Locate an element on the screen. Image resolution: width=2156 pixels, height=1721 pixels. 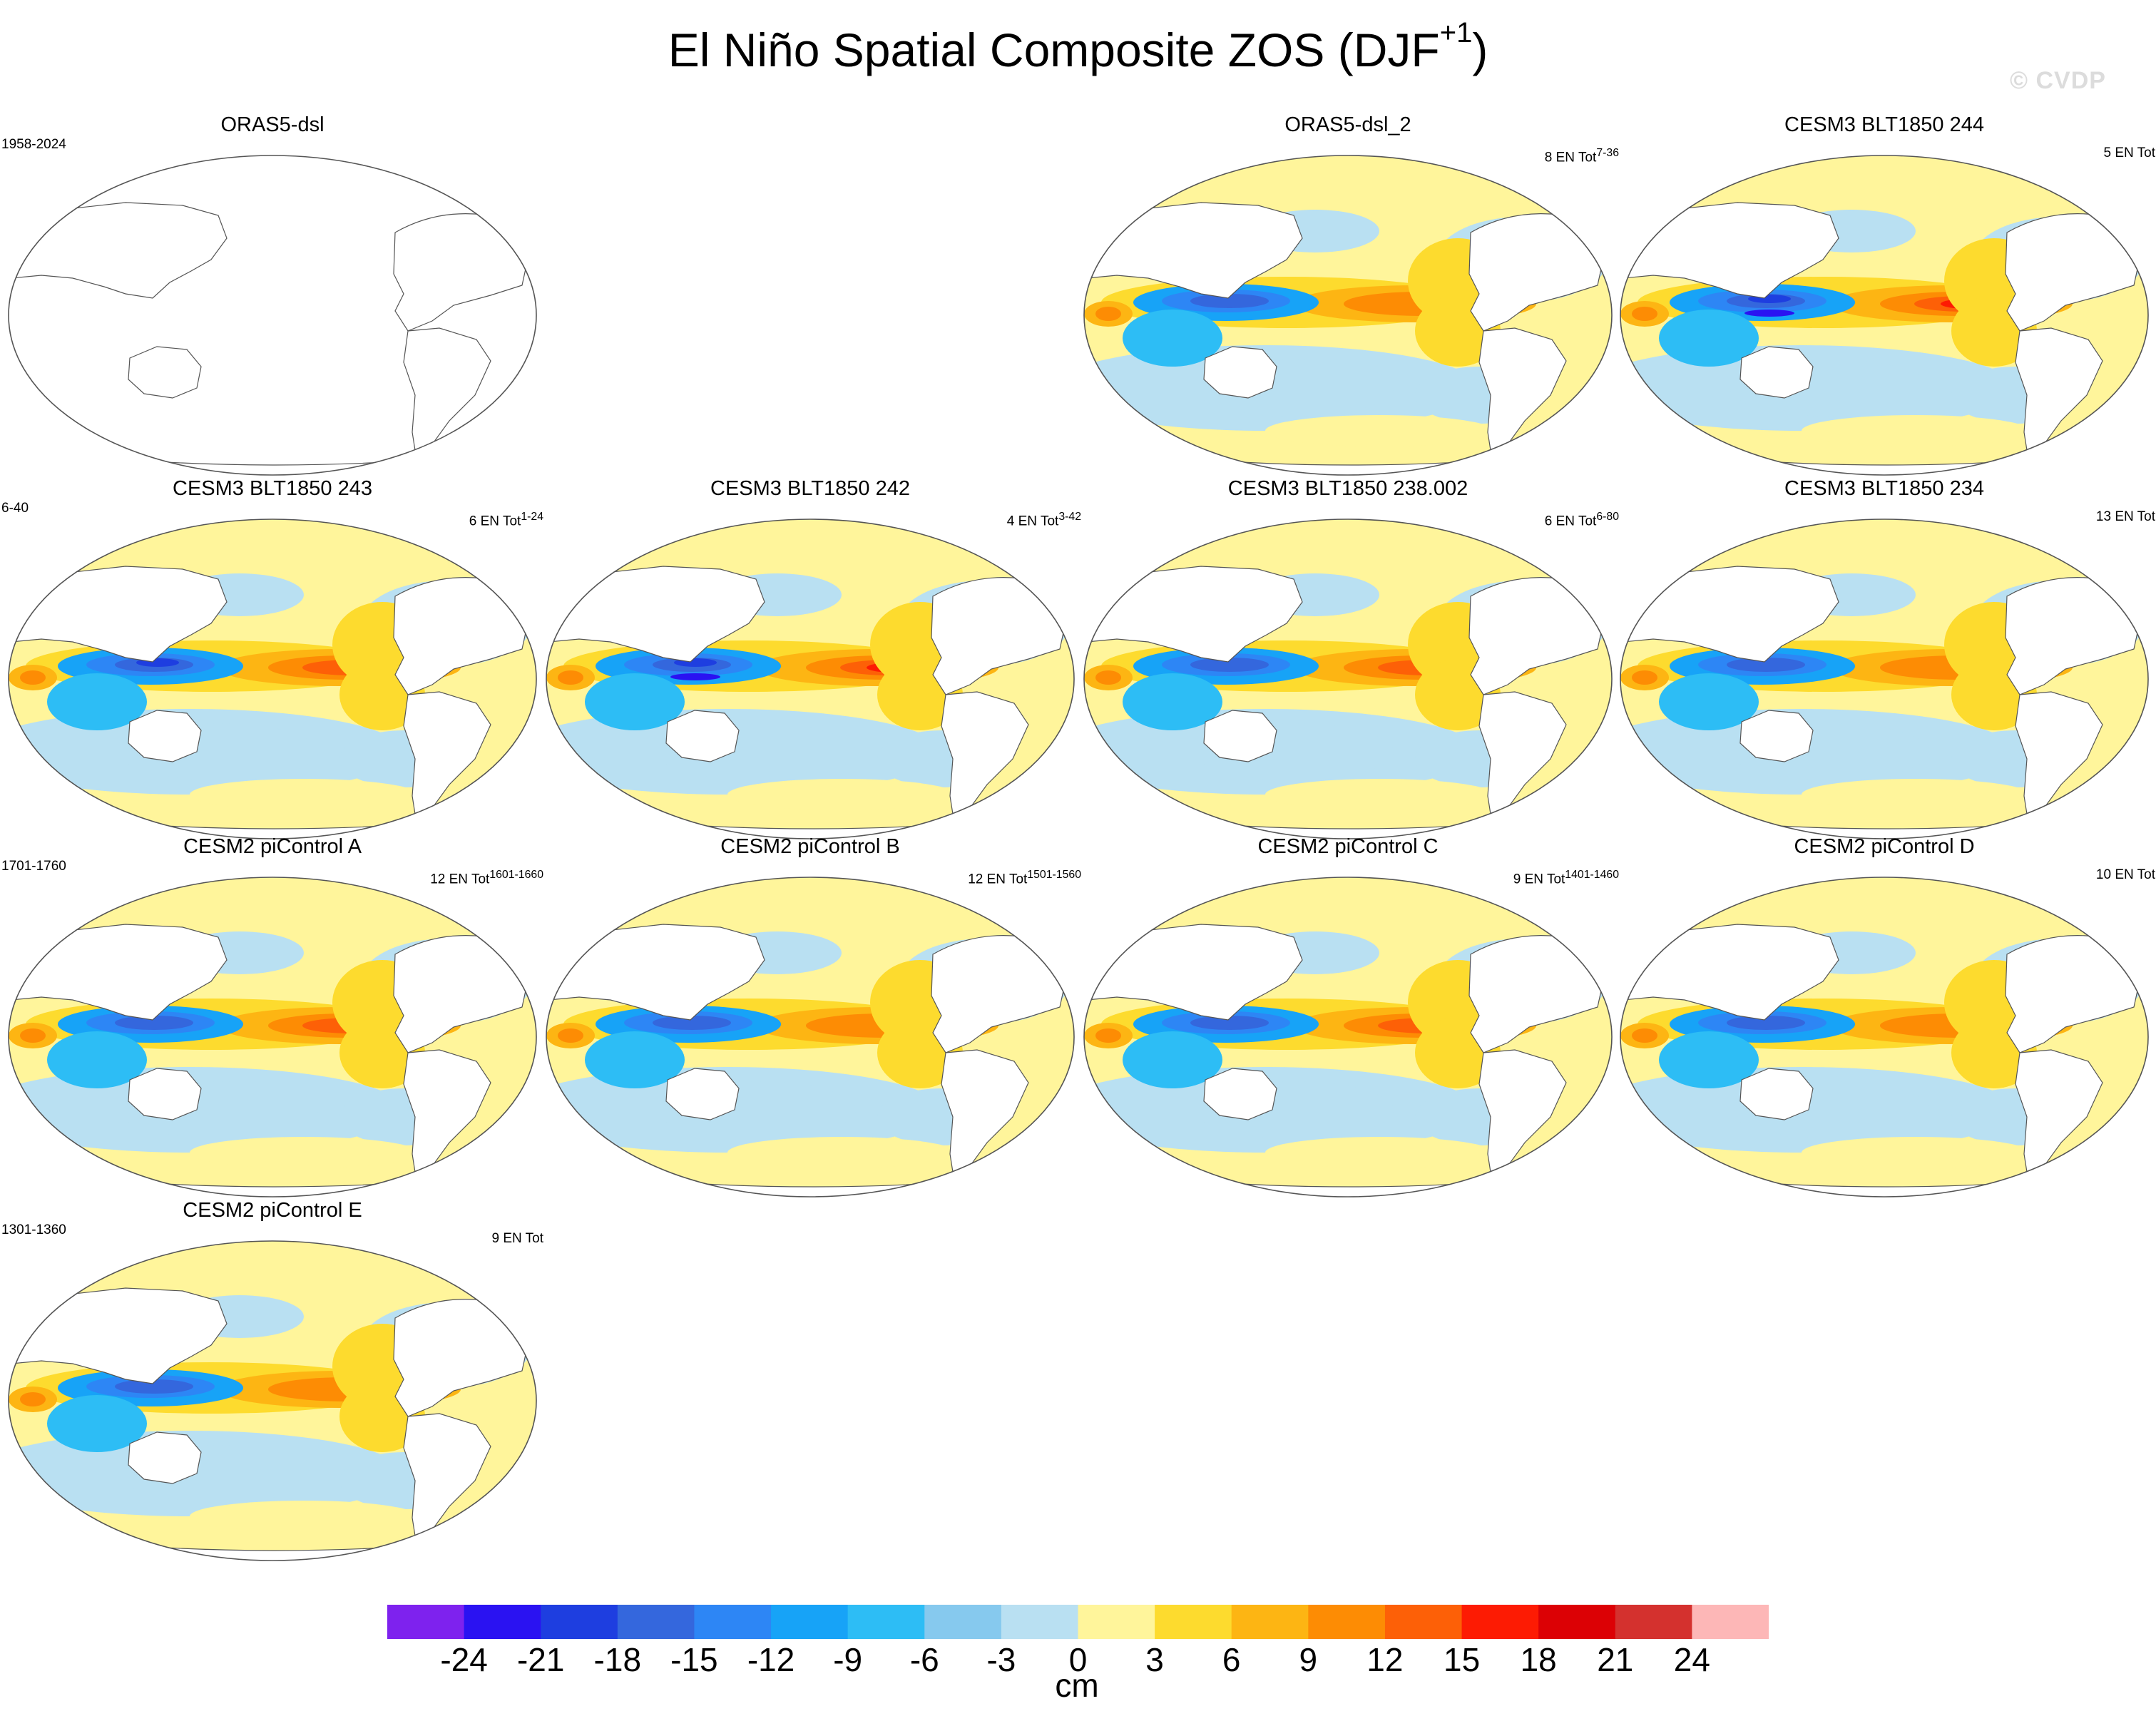
panel-title: ORAS5-dsl_2 is located at coordinates (1347, 124).